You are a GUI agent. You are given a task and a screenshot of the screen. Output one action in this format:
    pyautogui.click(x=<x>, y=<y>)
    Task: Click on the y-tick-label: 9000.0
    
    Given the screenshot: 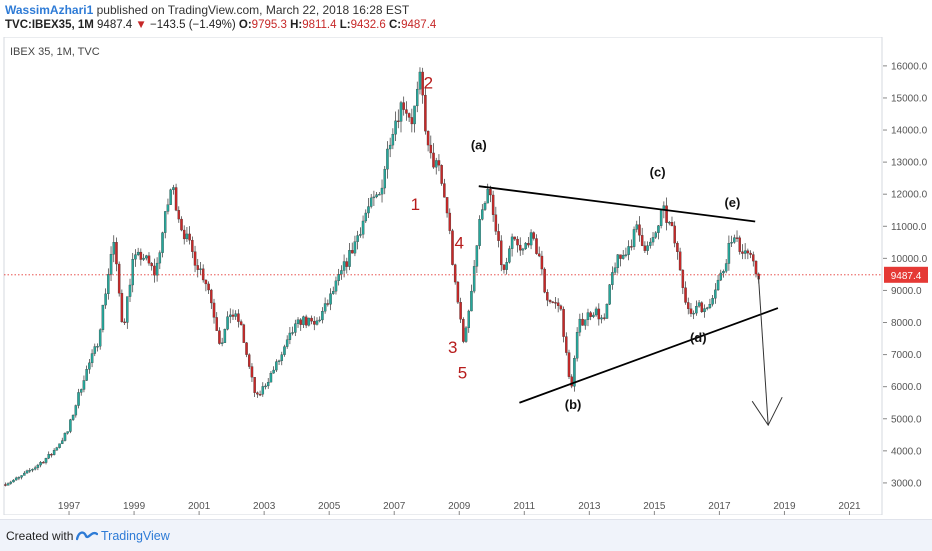 What is the action you would take?
    pyautogui.click(x=906, y=291)
    